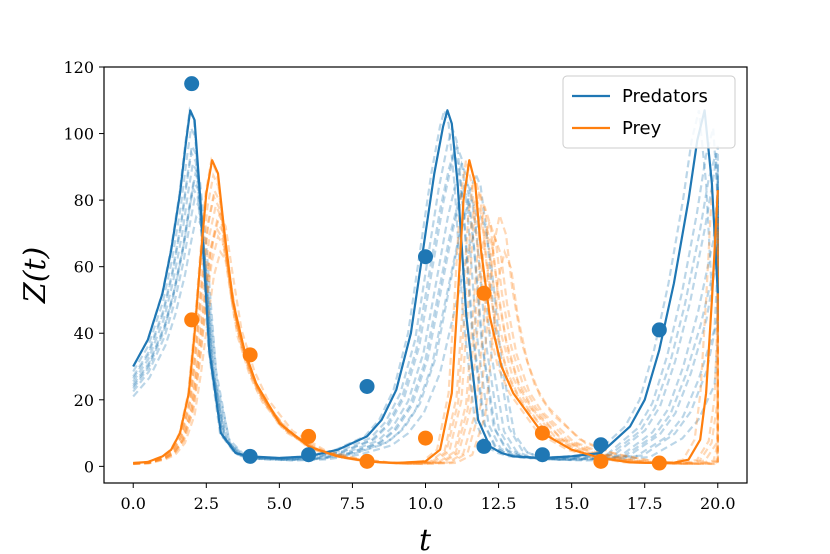 This screenshot has height=554, width=830. What do you see at coordinates (35, 275) in the screenshot?
I see `y-axis-label: Z(t)` at bounding box center [35, 275].